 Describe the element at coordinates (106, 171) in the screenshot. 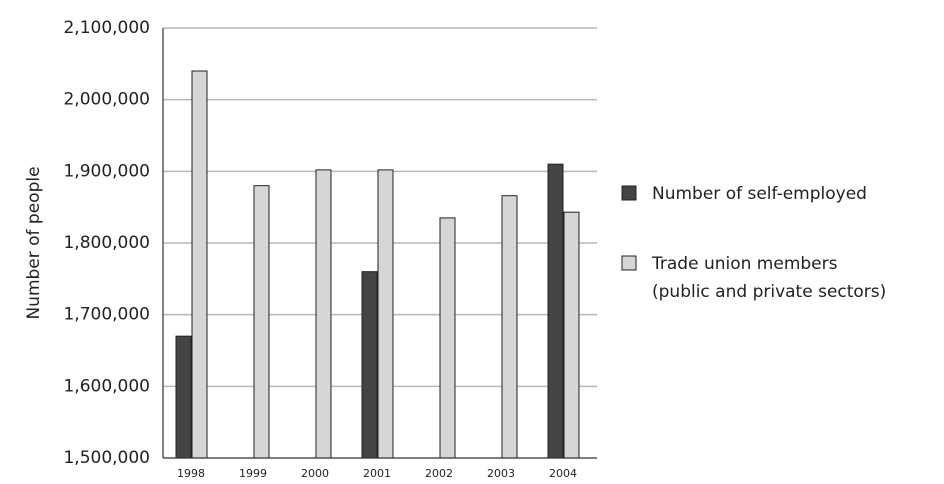

I see `y-tick-label: 1,900,000` at that location.